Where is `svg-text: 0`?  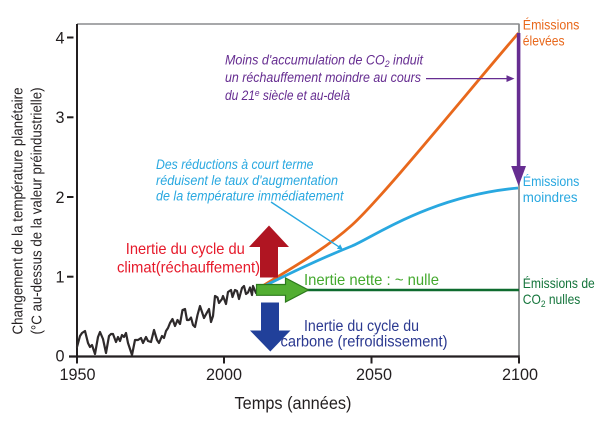
svg-text: 0 is located at coordinates (59, 357).